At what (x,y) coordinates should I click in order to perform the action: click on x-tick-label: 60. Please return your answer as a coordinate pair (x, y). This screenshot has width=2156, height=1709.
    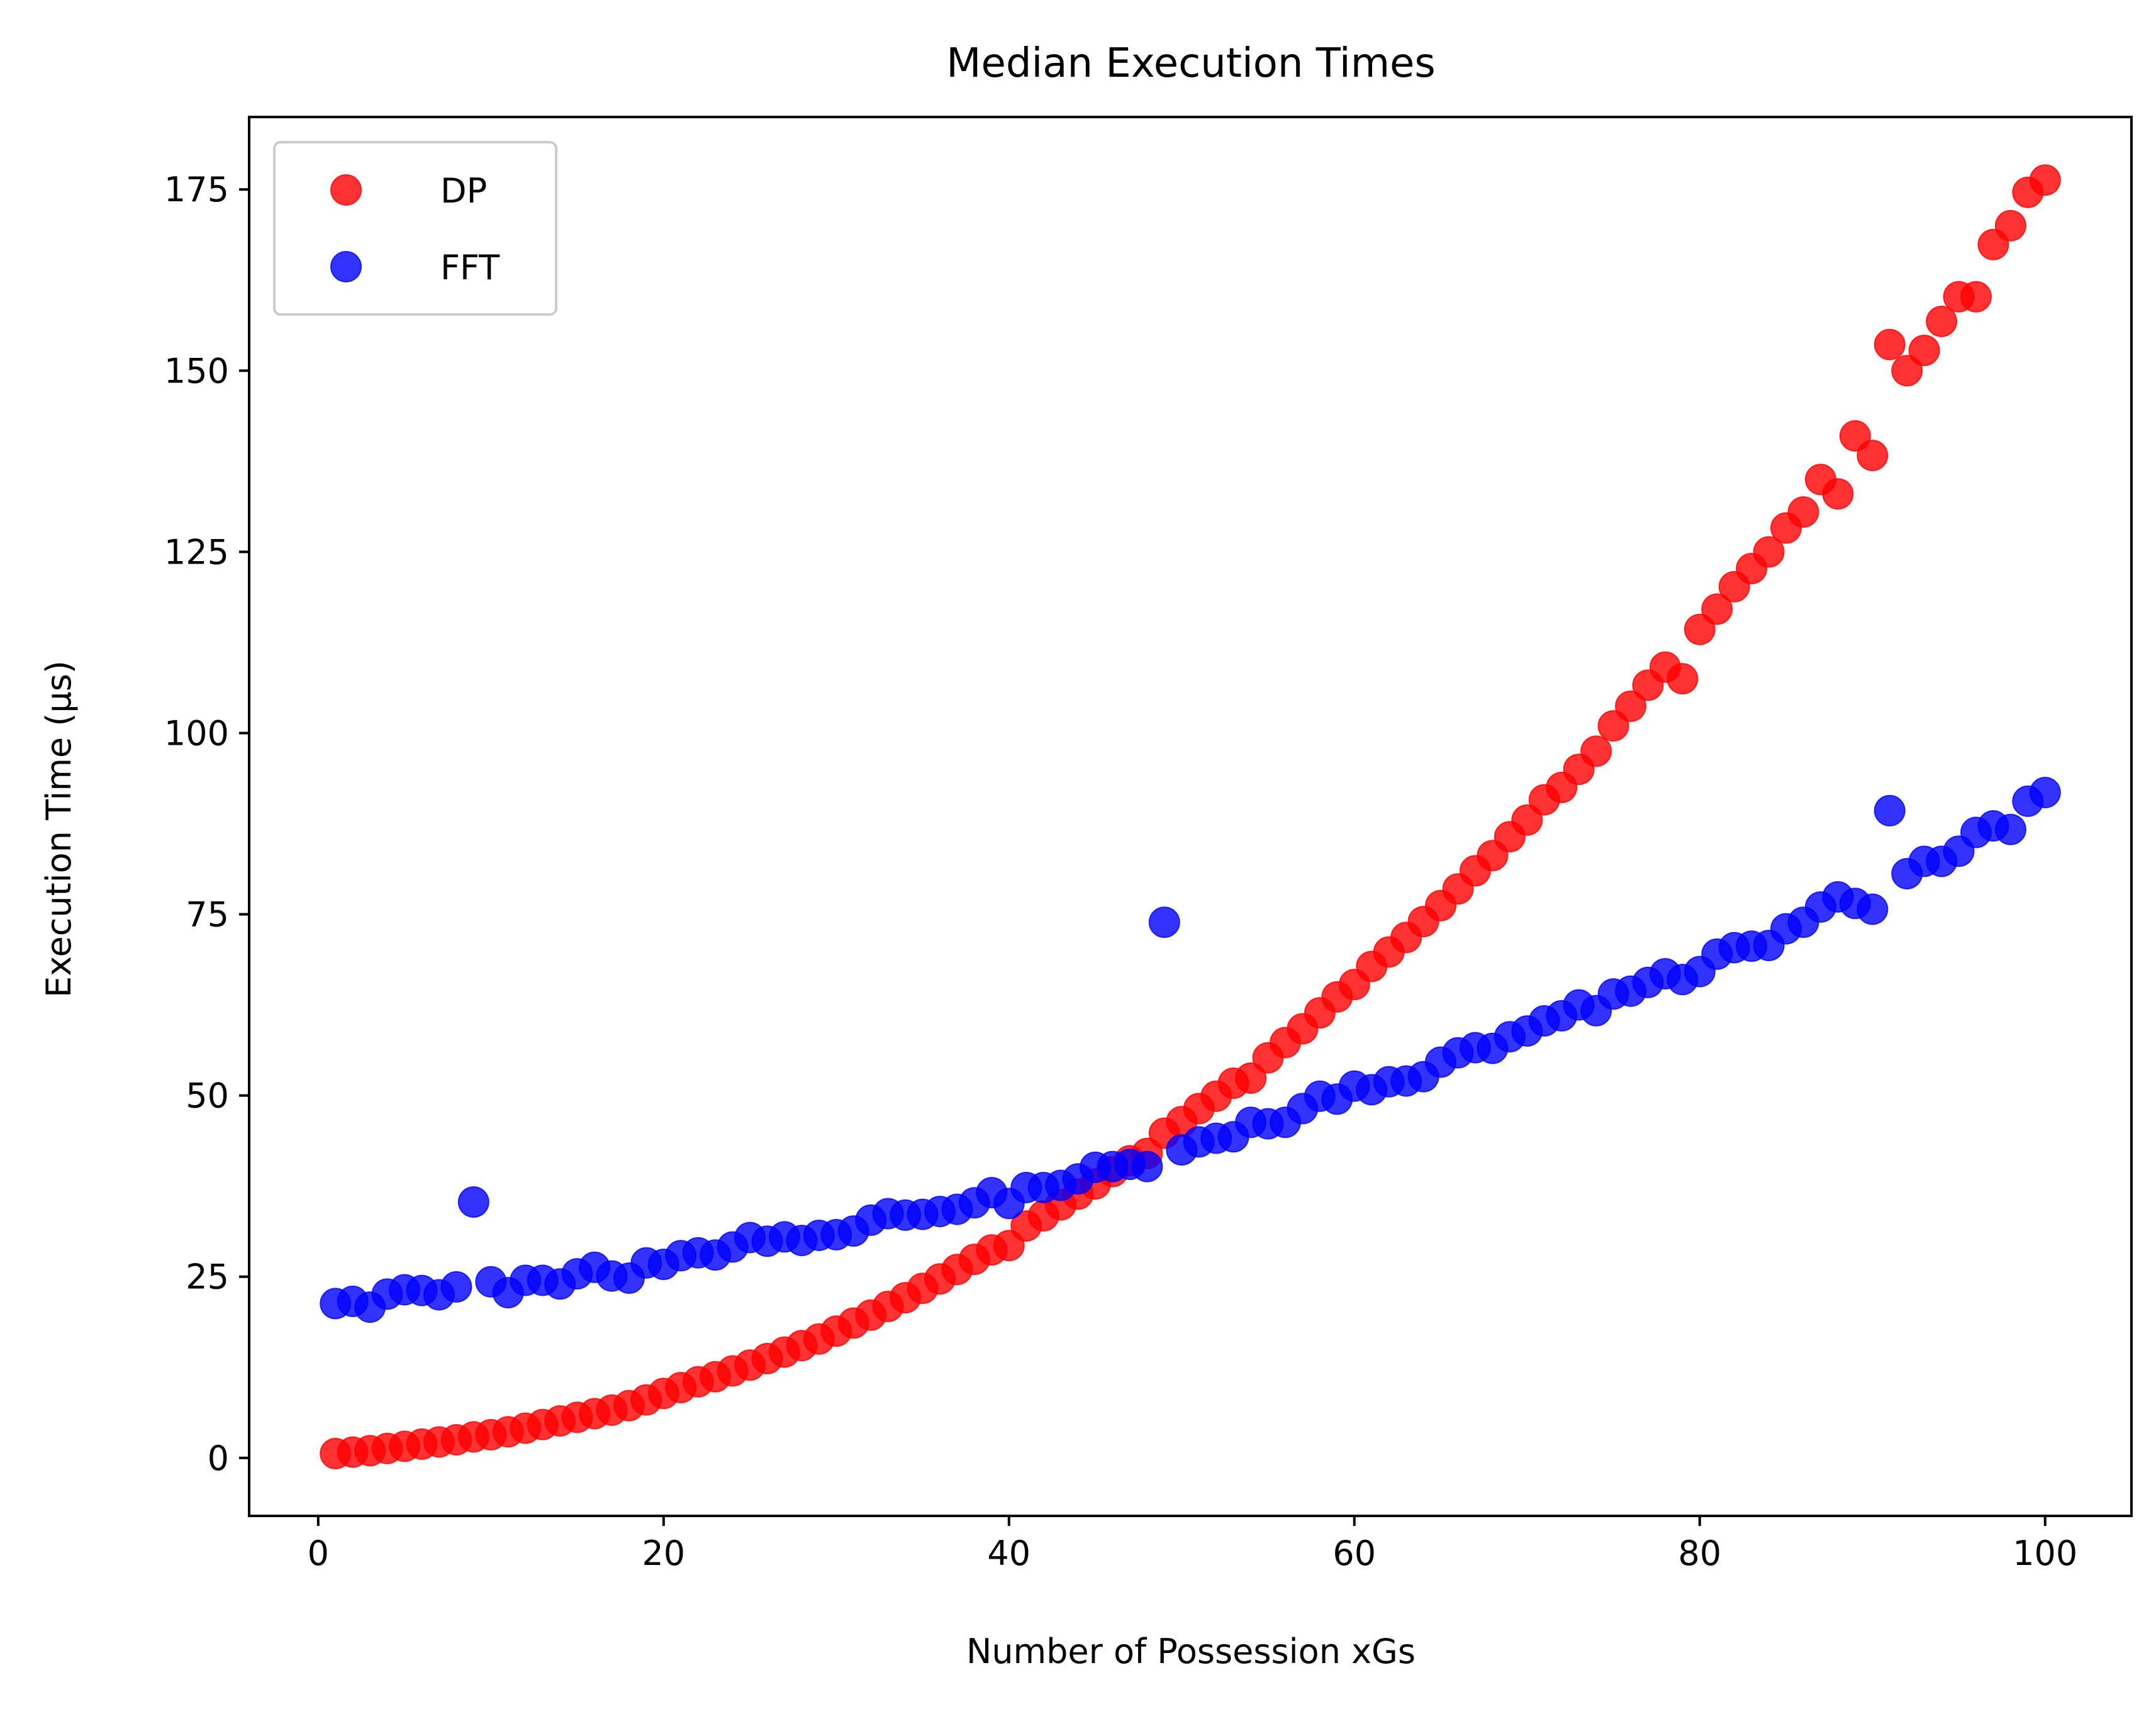
    Looking at the image, I should click on (1354, 1553).